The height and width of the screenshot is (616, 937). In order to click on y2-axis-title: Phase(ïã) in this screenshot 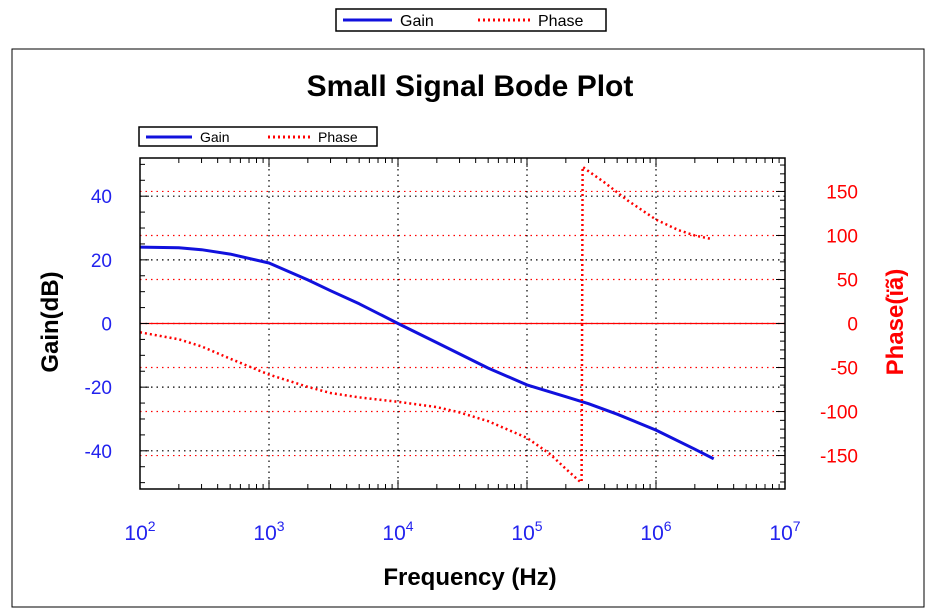, I will do `click(895, 322)`.